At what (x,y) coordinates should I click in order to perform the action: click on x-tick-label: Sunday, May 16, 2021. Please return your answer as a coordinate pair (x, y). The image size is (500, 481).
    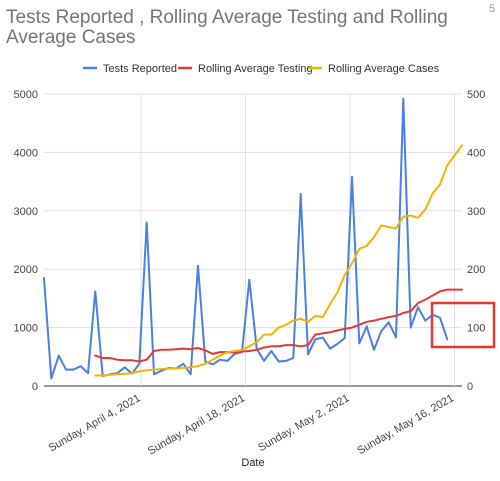
    Looking at the image, I should click on (405, 424).